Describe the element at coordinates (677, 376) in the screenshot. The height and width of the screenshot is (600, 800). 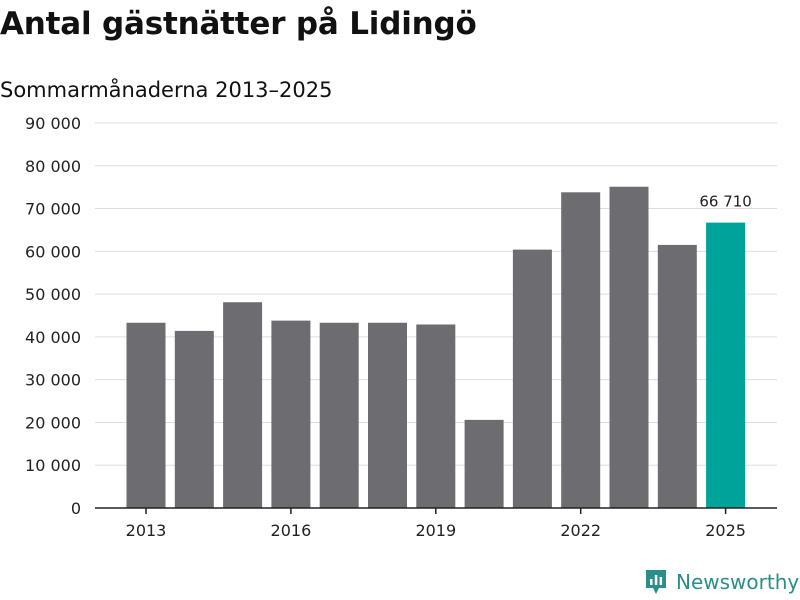
I see `bar-2024` at that location.